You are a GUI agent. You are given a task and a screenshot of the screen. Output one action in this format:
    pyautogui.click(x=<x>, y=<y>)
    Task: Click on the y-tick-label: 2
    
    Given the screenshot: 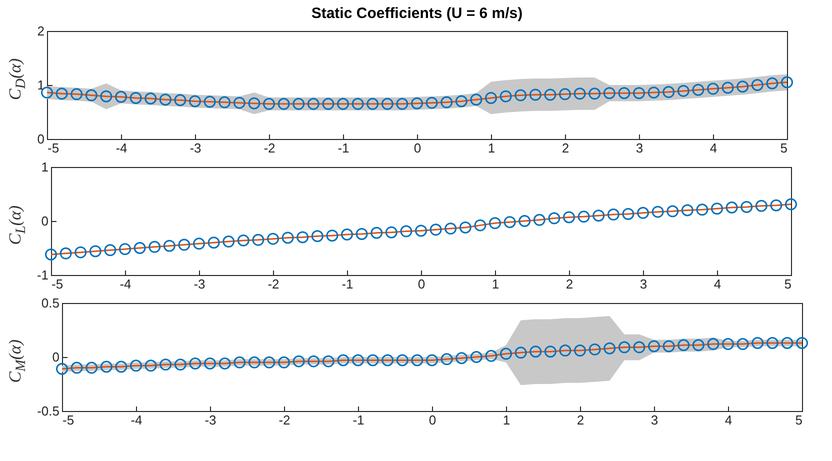 What is the action you would take?
    pyautogui.click(x=40, y=31)
    